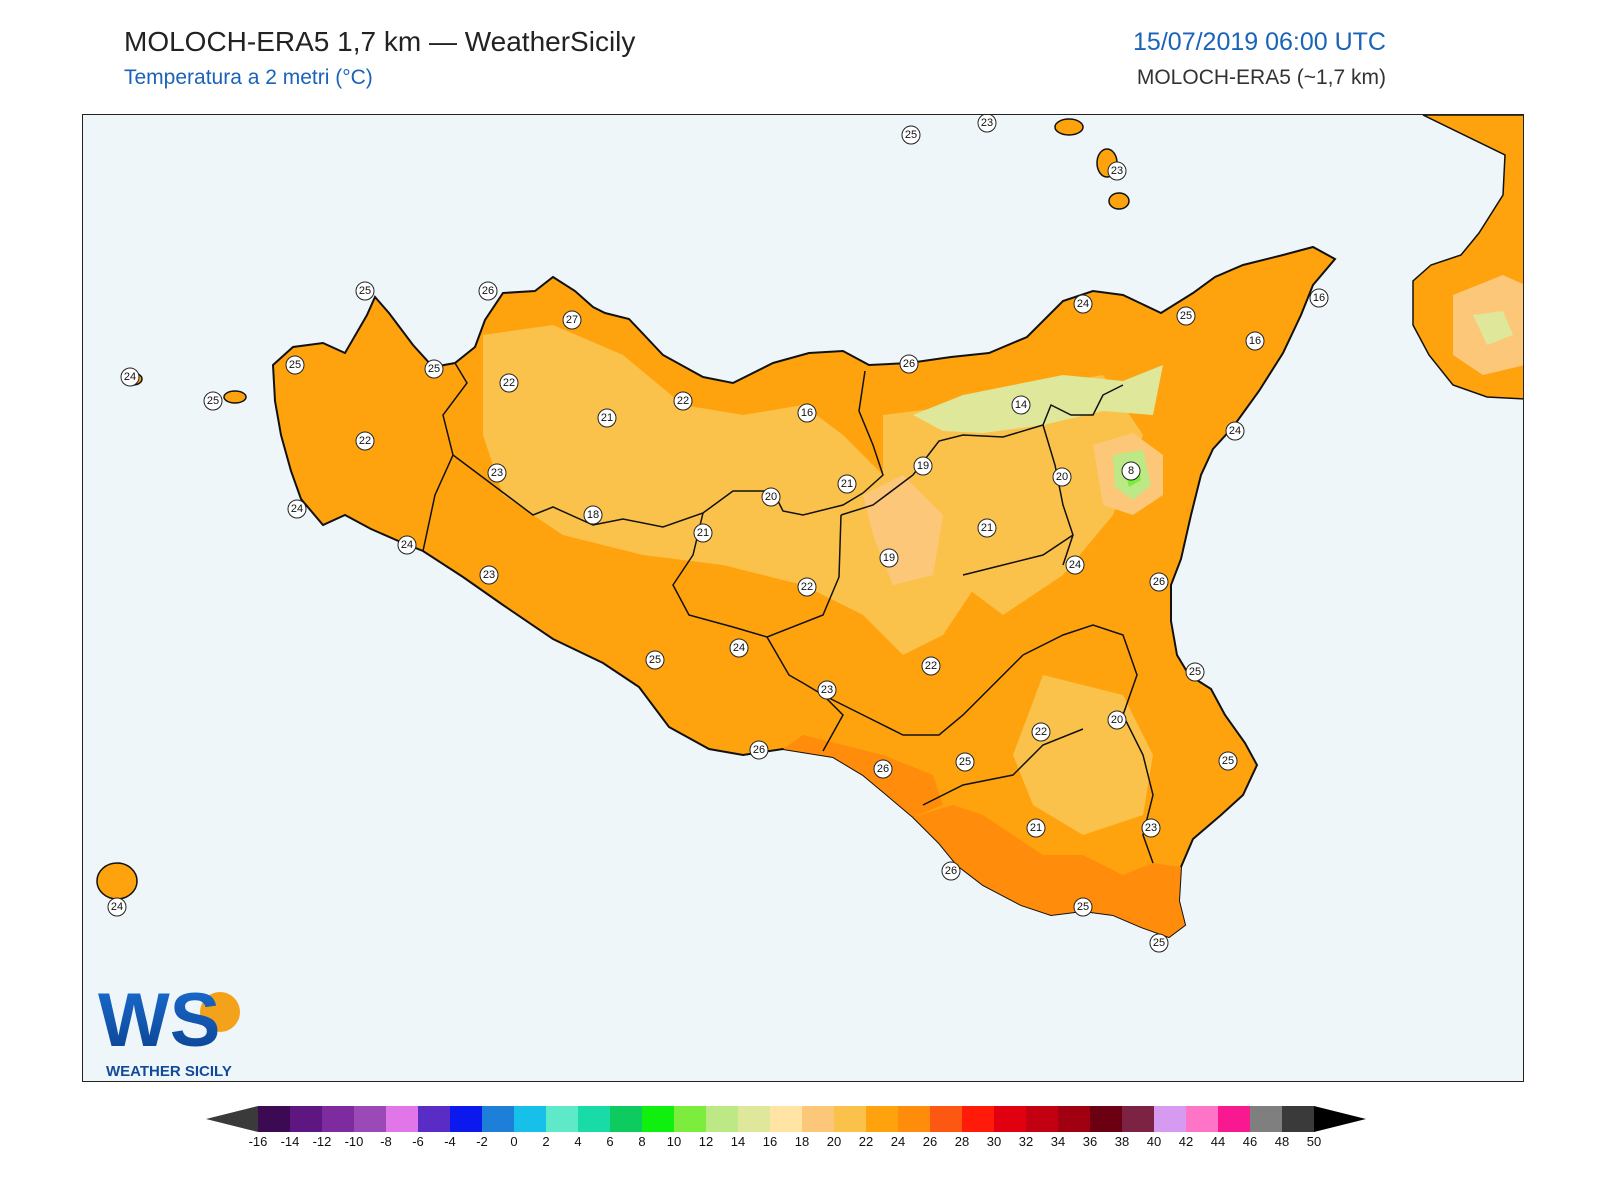 The width and height of the screenshot is (1600, 1200). Describe the element at coordinates (738, 1141) in the screenshot. I see `colorbar-tick-label: 14` at that location.